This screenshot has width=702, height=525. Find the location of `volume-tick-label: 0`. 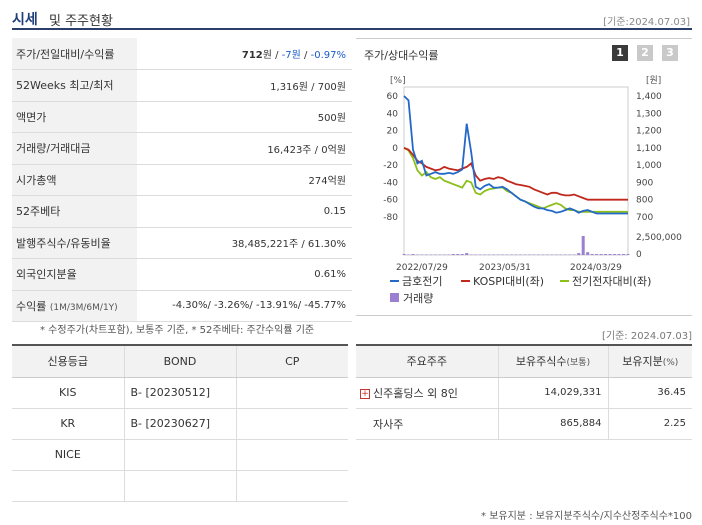

volume-tick-label: 0 is located at coordinates (639, 255).